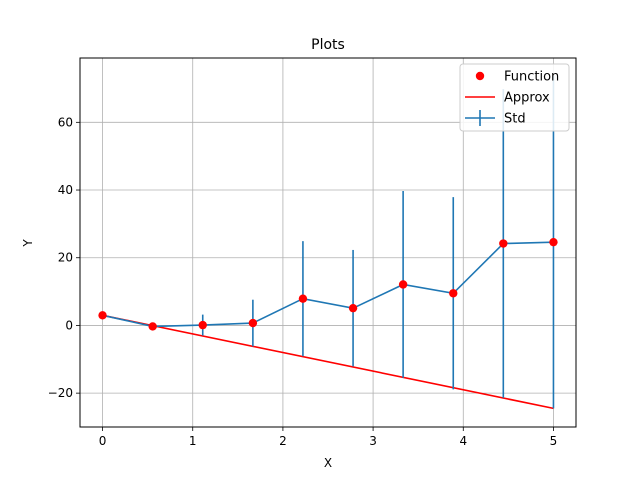 The width and height of the screenshot is (640, 484). I want to click on x-tick-label: 0, so click(103, 441).